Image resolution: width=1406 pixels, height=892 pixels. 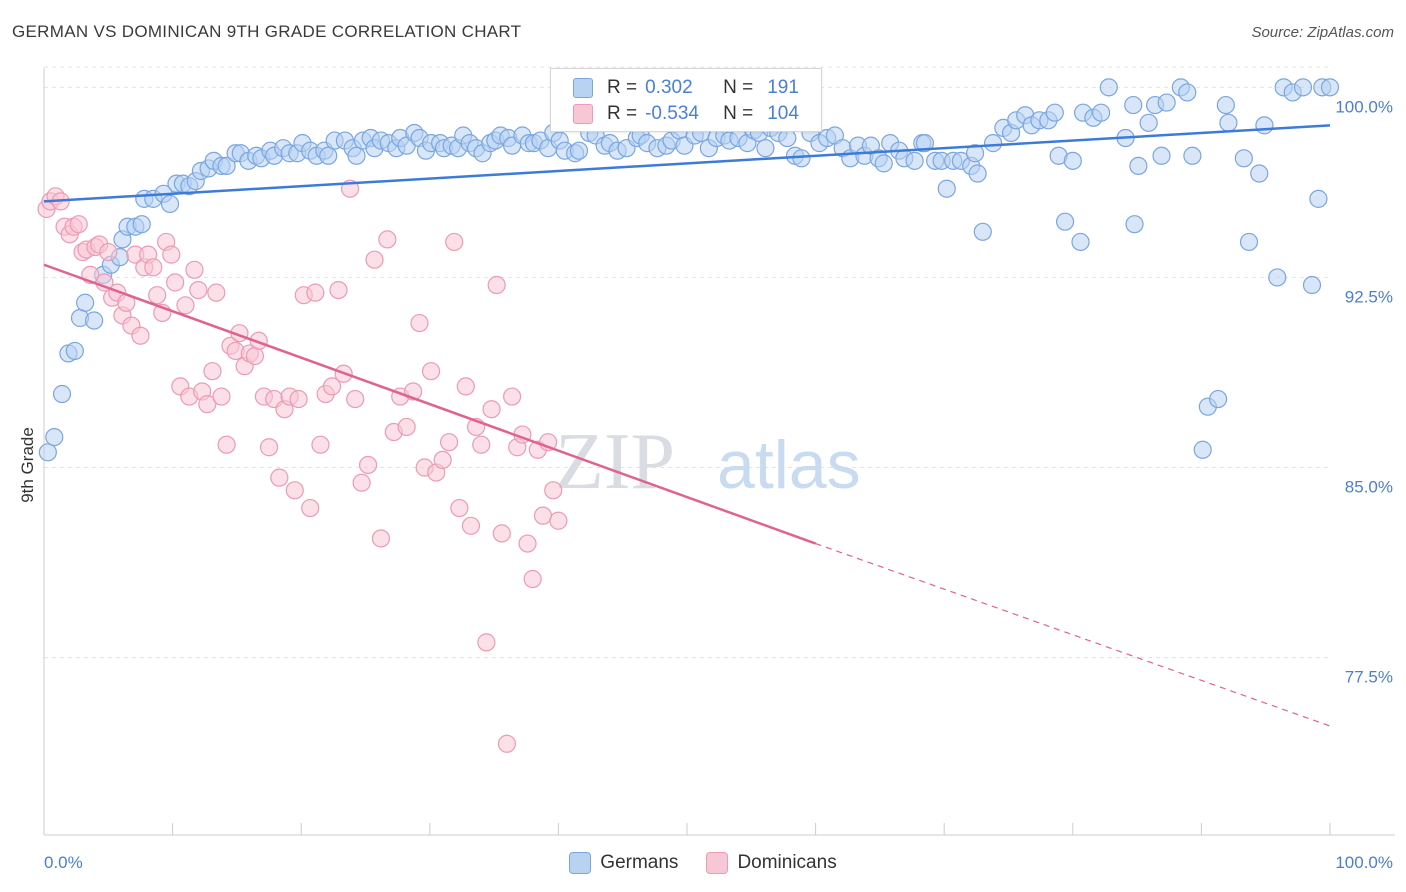 What do you see at coordinates (1073, 634) in the screenshot?
I see `trend-line-dominicans-extension` at bounding box center [1073, 634].